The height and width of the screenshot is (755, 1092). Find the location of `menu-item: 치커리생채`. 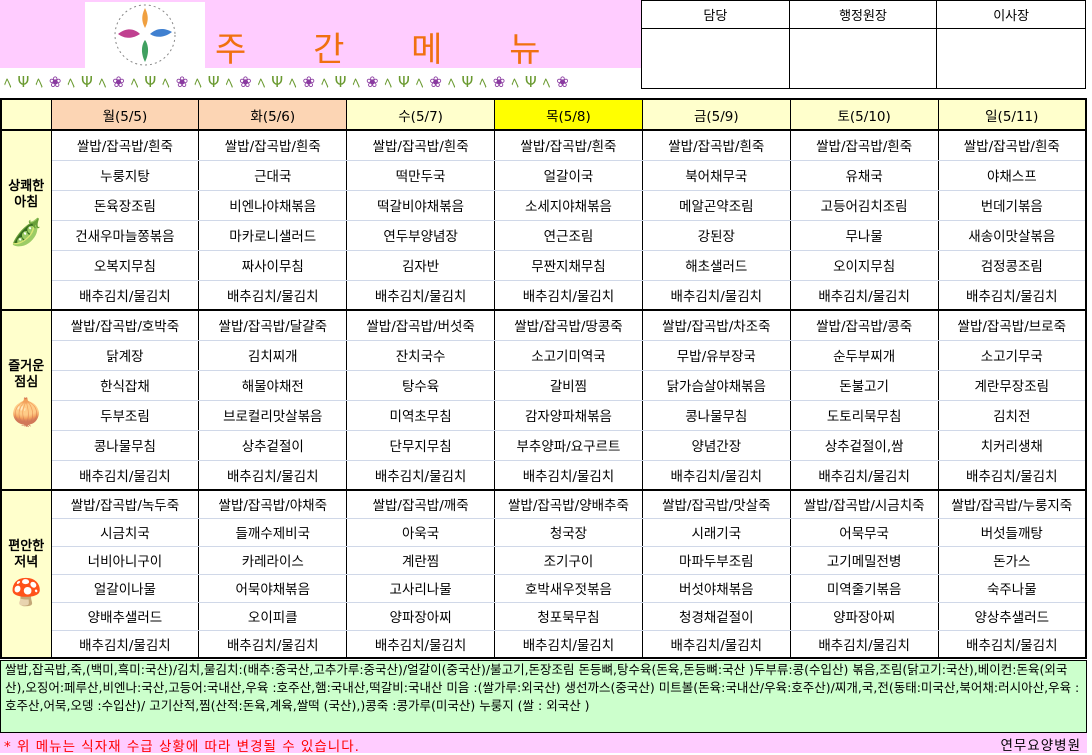

menu-item: 치커리생채 is located at coordinates (1012, 445).